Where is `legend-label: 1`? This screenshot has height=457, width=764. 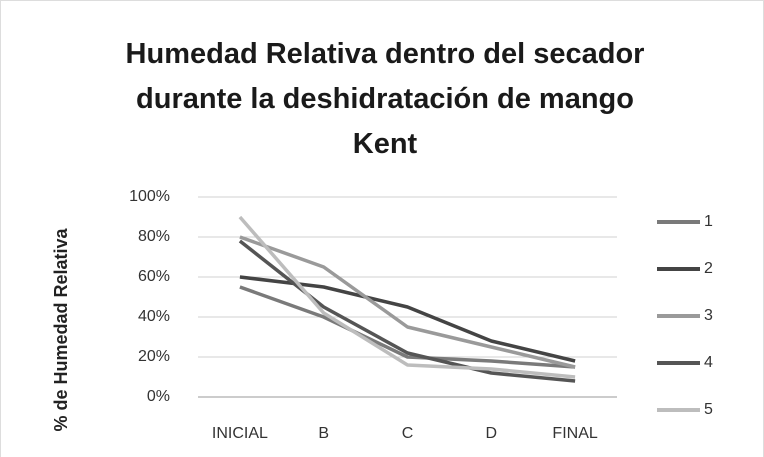 legend-label: 1 is located at coordinates (708, 221).